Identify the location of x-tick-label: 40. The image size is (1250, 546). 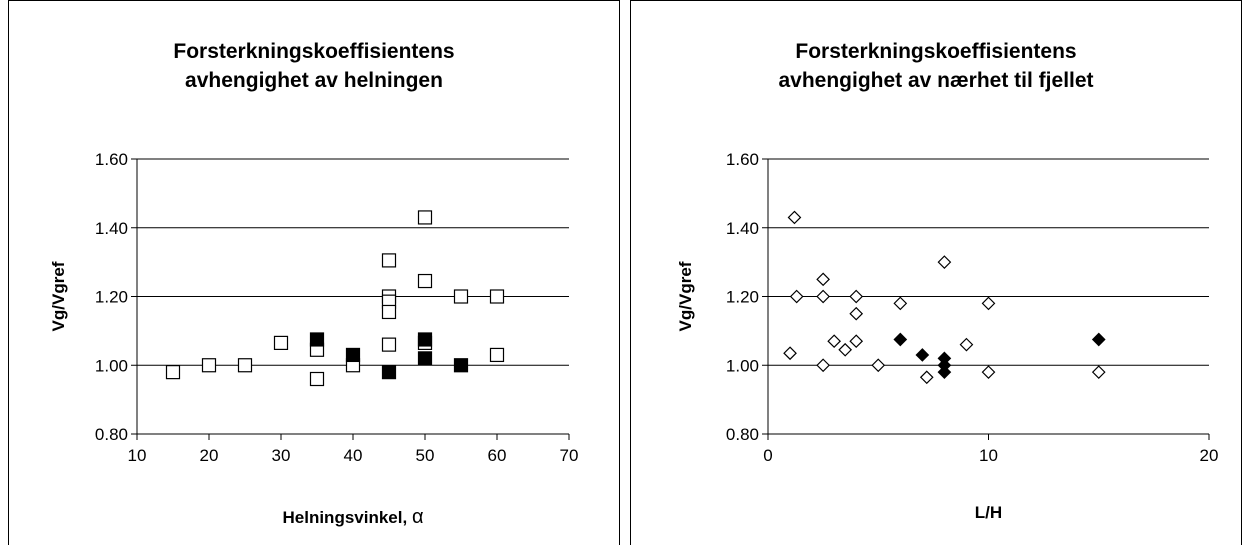
(353, 455).